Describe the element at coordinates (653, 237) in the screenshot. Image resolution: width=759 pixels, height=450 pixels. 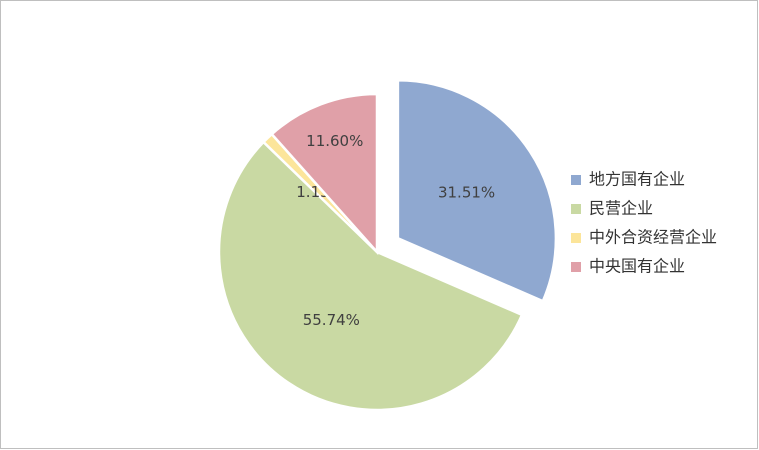
I see `legend-label: 中外合资经营企业` at that location.